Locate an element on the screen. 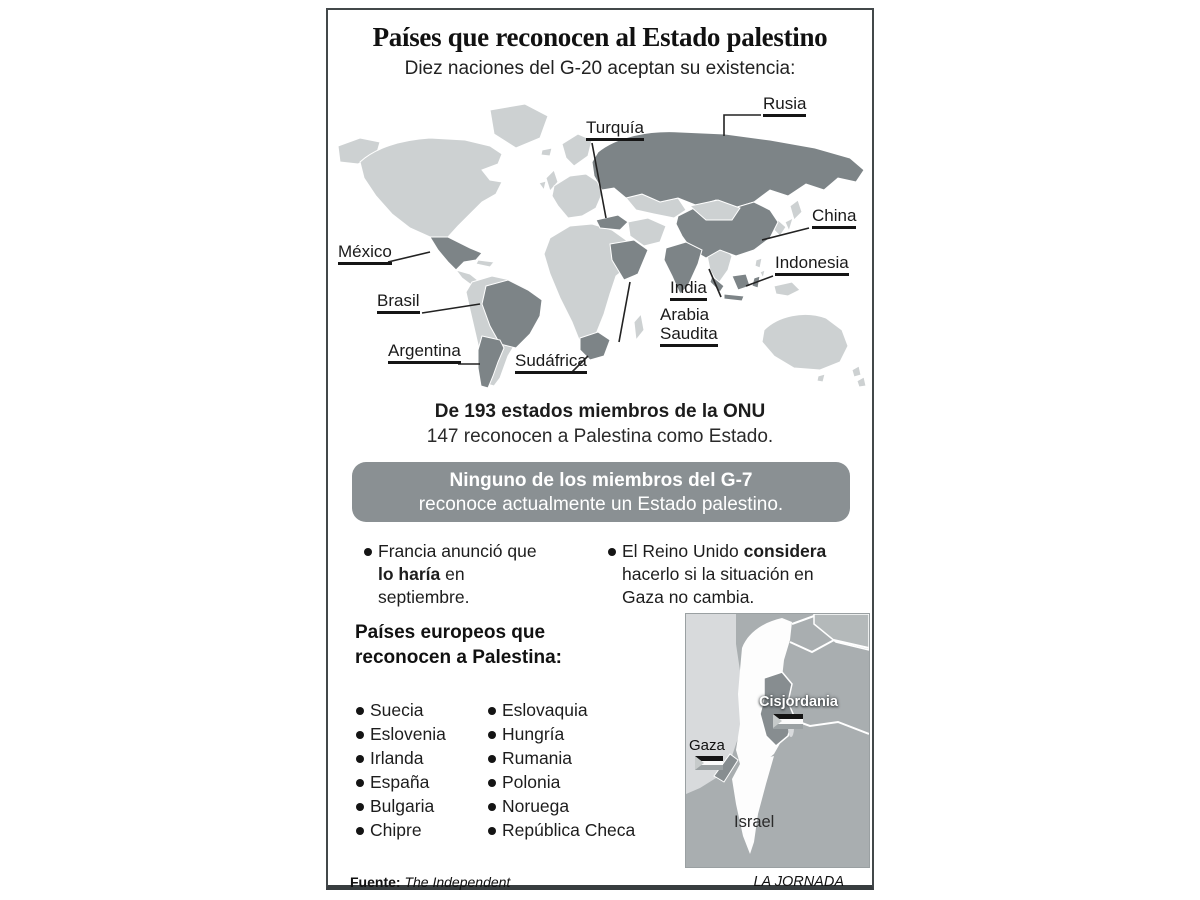 This screenshot has height=900, width=1200. israel-map-svg is located at coordinates (777, 740).